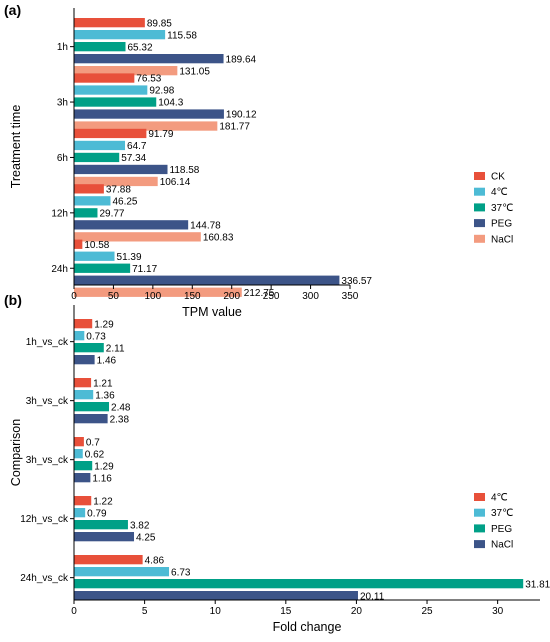 Image resolution: width=550 pixels, height=642 pixels. What do you see at coordinates (502, 208) in the screenshot?
I see `legend-label-37c: 37℃` at bounding box center [502, 208].